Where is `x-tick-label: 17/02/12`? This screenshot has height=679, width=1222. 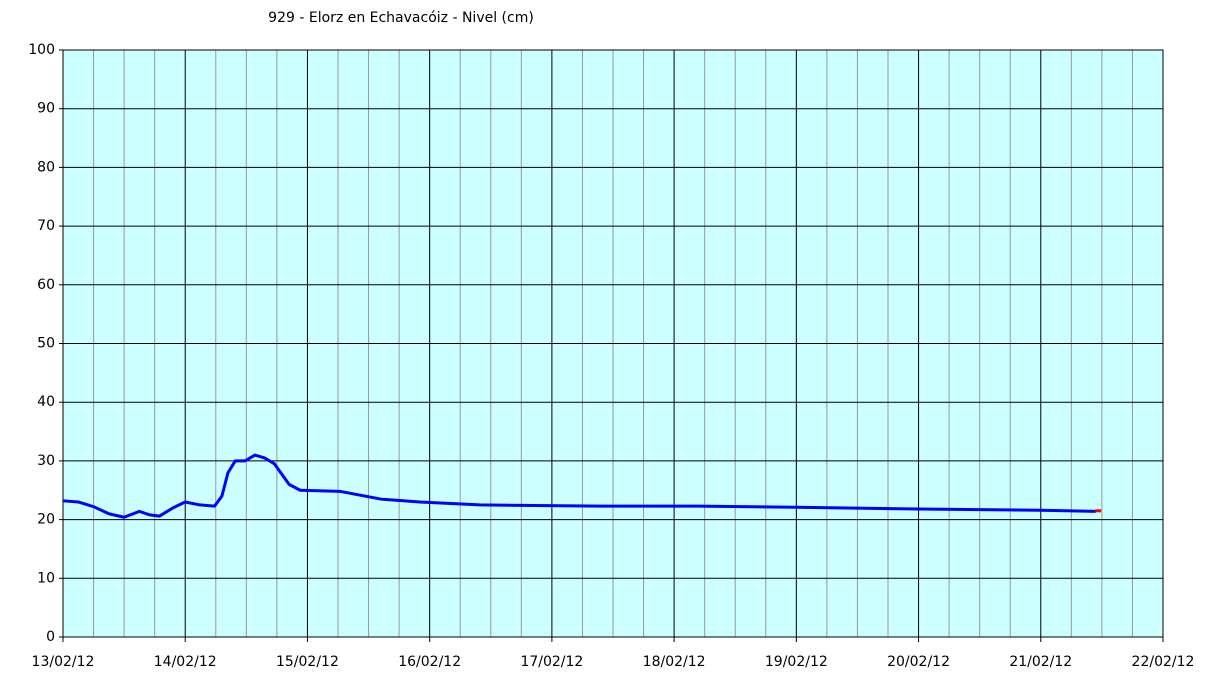 x-tick-label: 17/02/12 is located at coordinates (551, 662).